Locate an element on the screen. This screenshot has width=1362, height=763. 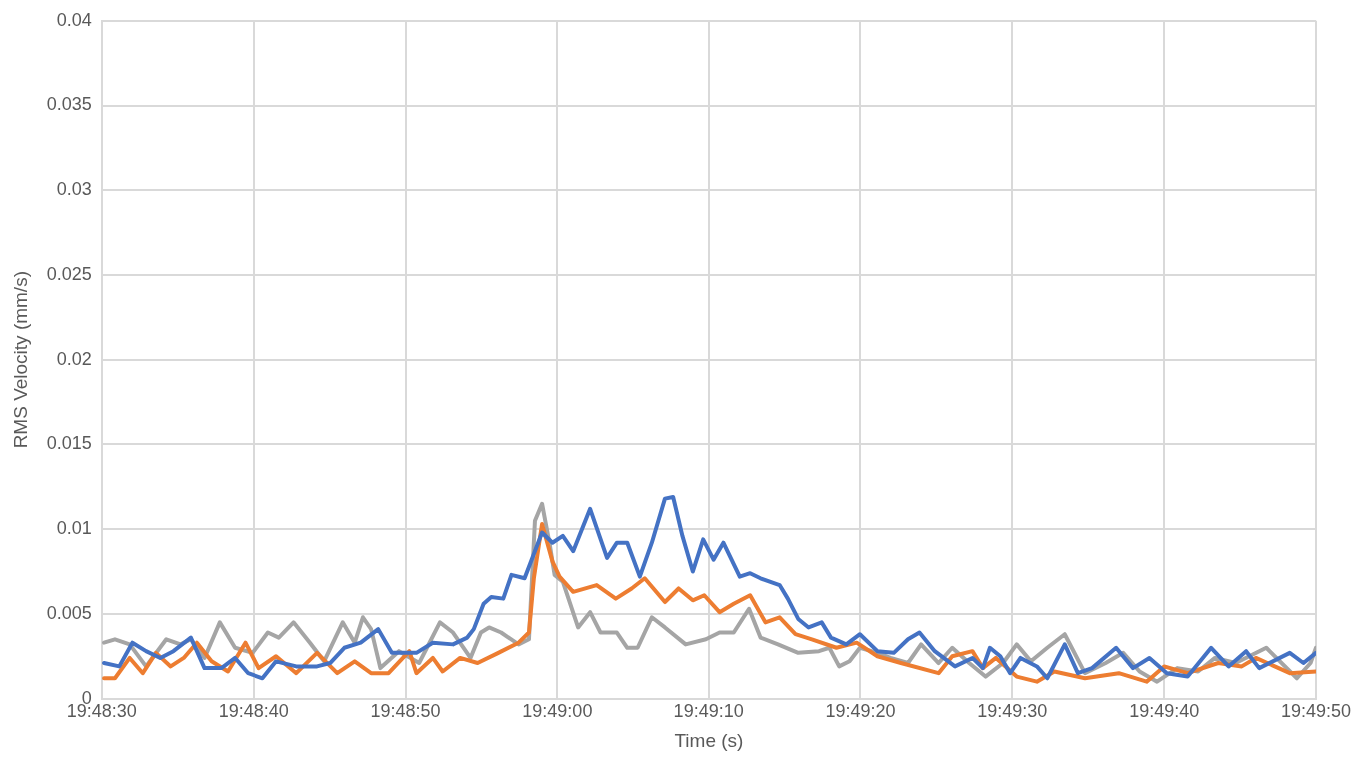
x-tick-label: 19:49:10 is located at coordinates (708, 711).